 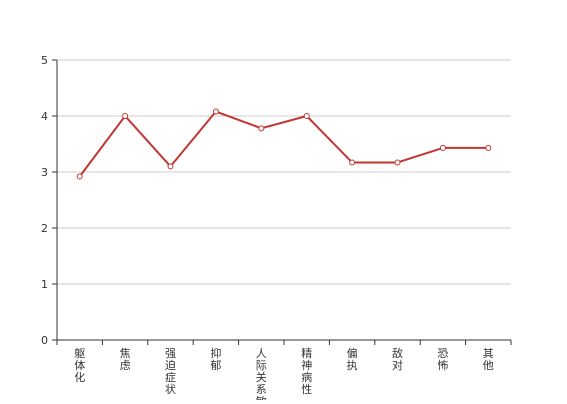 I want to click on series-line, so click(x=283, y=144).